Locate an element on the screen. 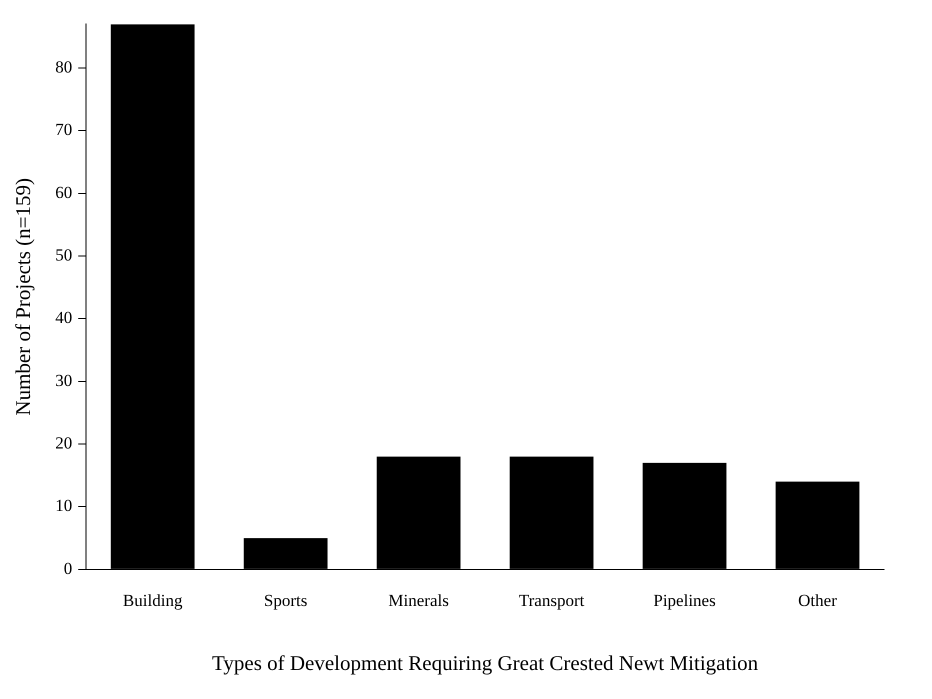  y-tick-label: 80 is located at coordinates (63, 67).